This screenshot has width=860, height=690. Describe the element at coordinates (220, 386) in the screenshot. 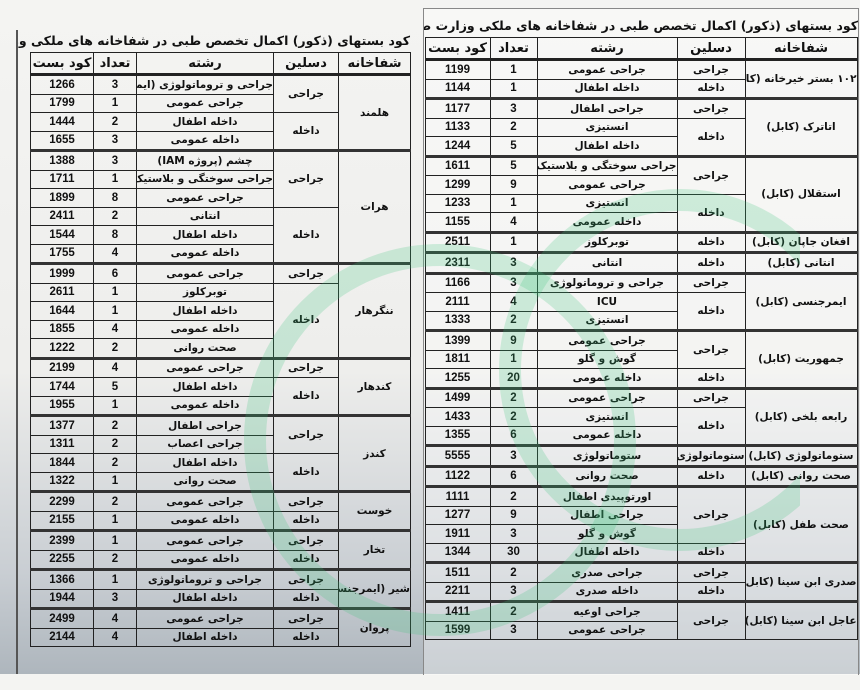

I see `table-row: کندهار جراحی جراحی عمومی 4 2199` at that location.